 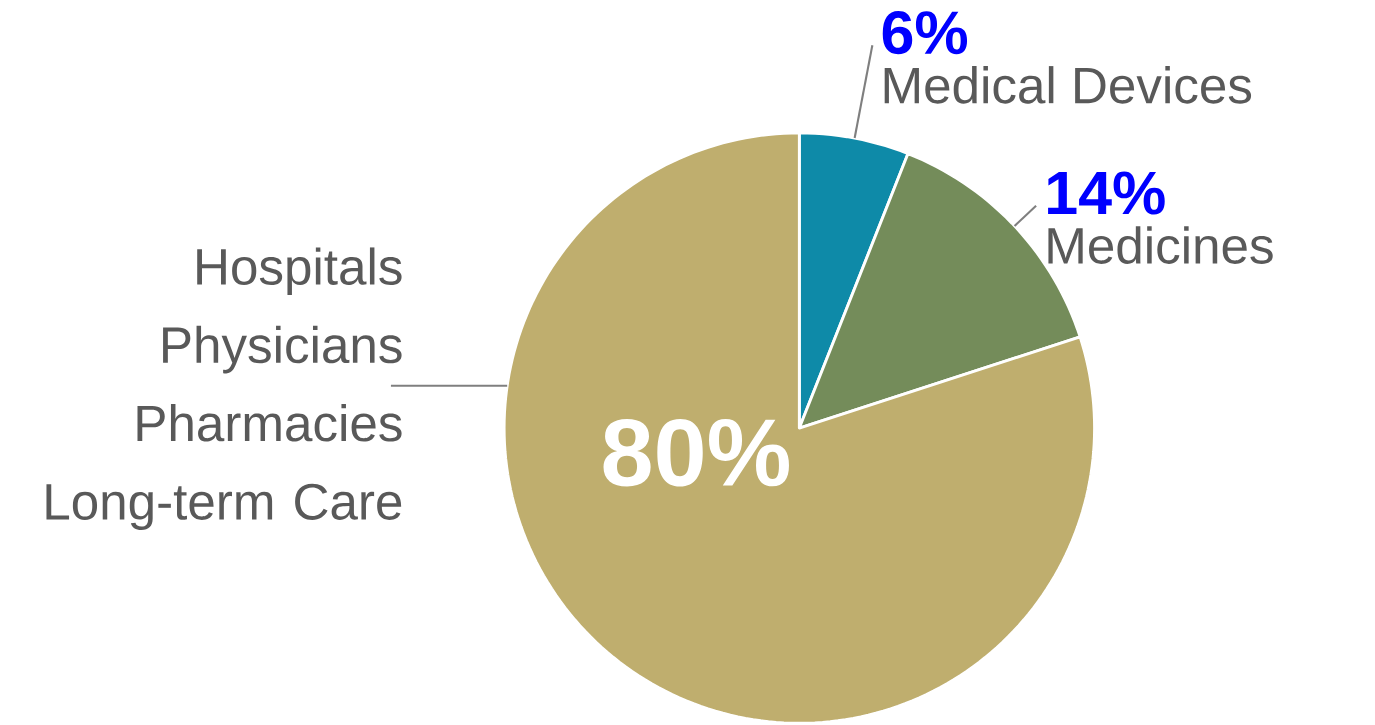 What do you see at coordinates (925, 33) in the screenshot?
I see `data-label: 6%` at bounding box center [925, 33].